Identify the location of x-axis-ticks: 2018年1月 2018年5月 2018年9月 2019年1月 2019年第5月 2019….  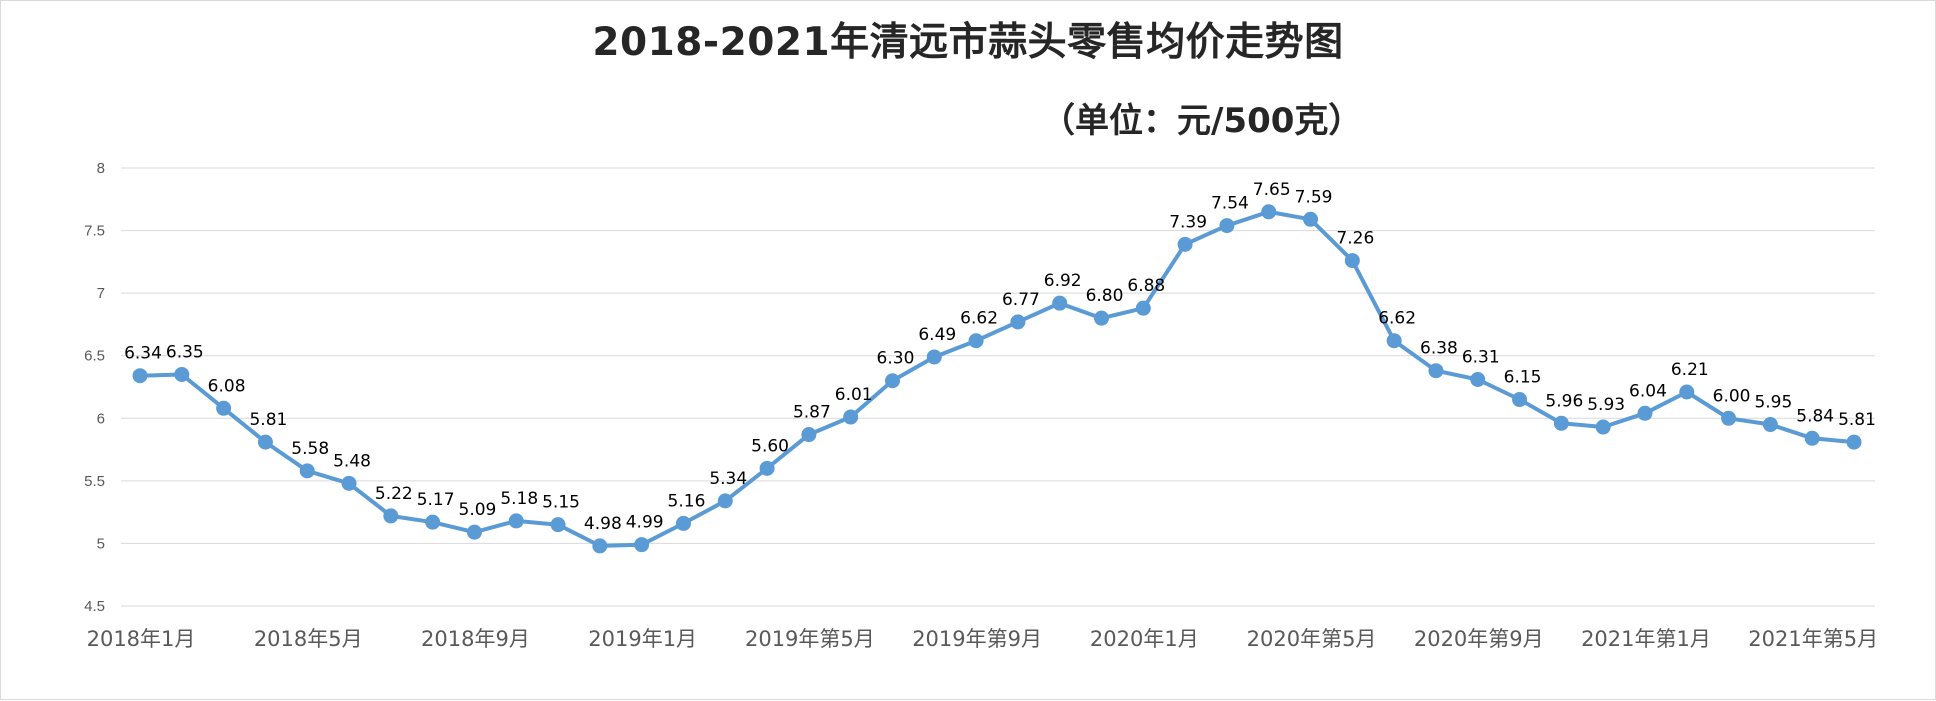
(983, 639).